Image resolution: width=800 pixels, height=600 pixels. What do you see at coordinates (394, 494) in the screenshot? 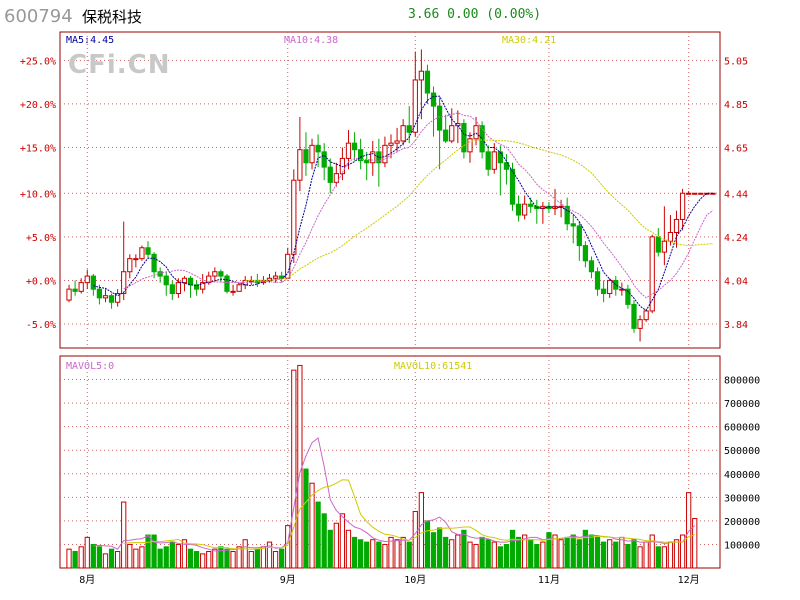
I see `mavol5-line` at bounding box center [394, 494].